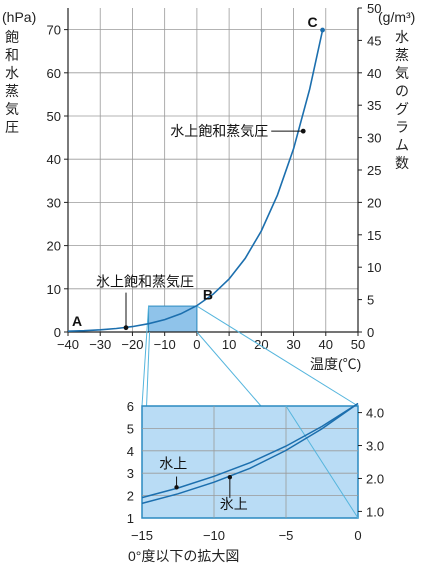  What do you see at coordinates (375, 446) in the screenshot?
I see `zoom-right-tick-label: 3.0` at bounding box center [375, 446].